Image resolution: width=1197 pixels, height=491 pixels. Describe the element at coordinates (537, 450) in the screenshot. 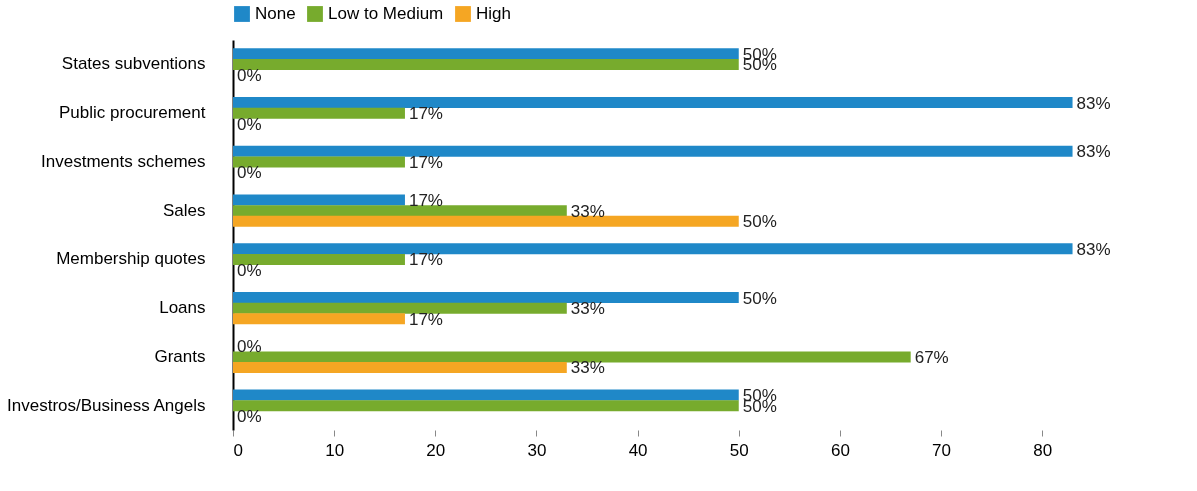

I see `x-tick-label: 30` at that location.